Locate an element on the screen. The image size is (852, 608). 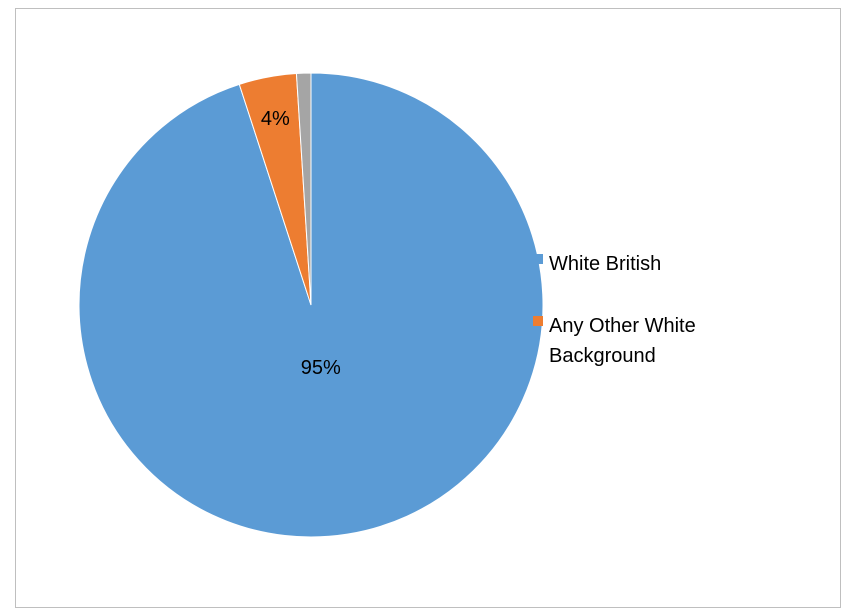
pie-slice-other is located at coordinates (303, 189).